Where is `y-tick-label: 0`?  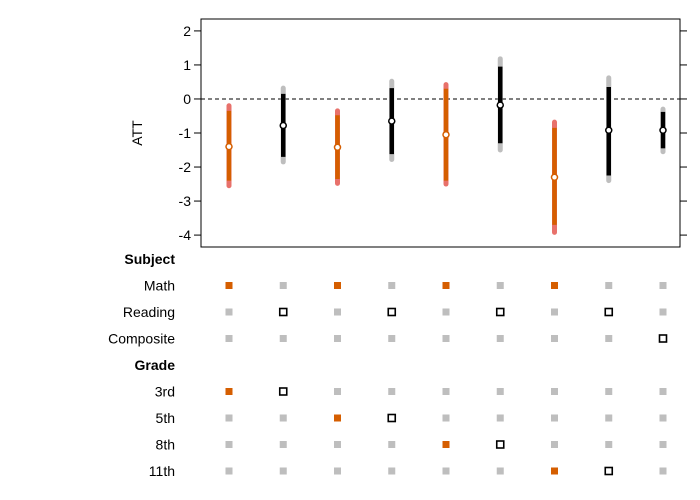
y-tick-label: 0 is located at coordinates (187, 99).